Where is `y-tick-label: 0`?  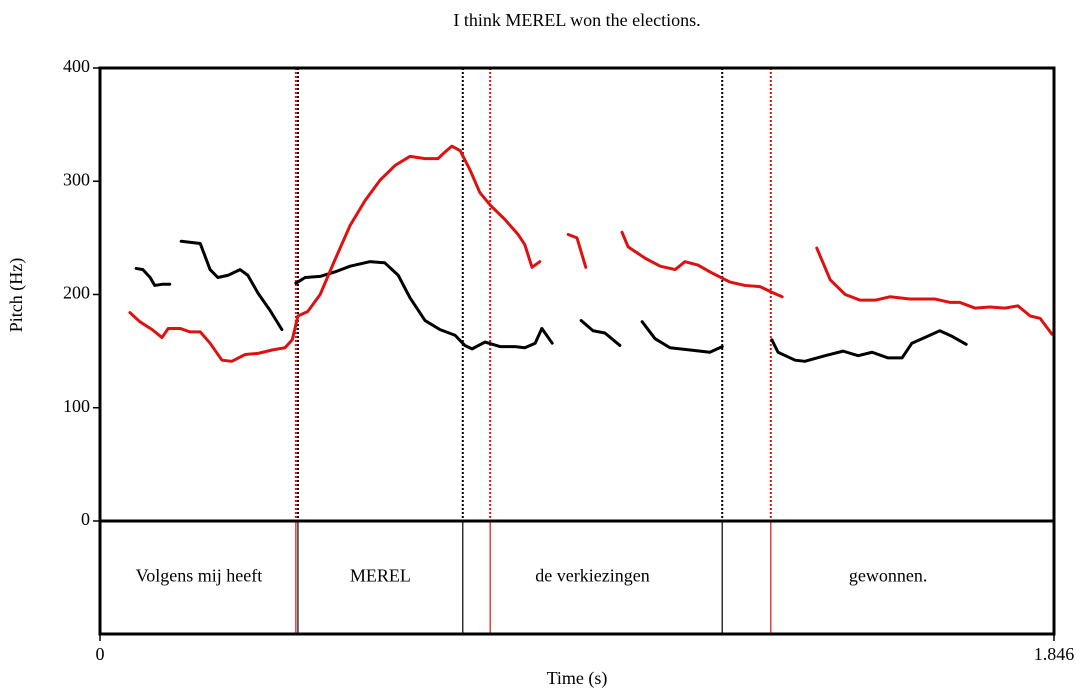 y-tick-label: 0 is located at coordinates (85, 519).